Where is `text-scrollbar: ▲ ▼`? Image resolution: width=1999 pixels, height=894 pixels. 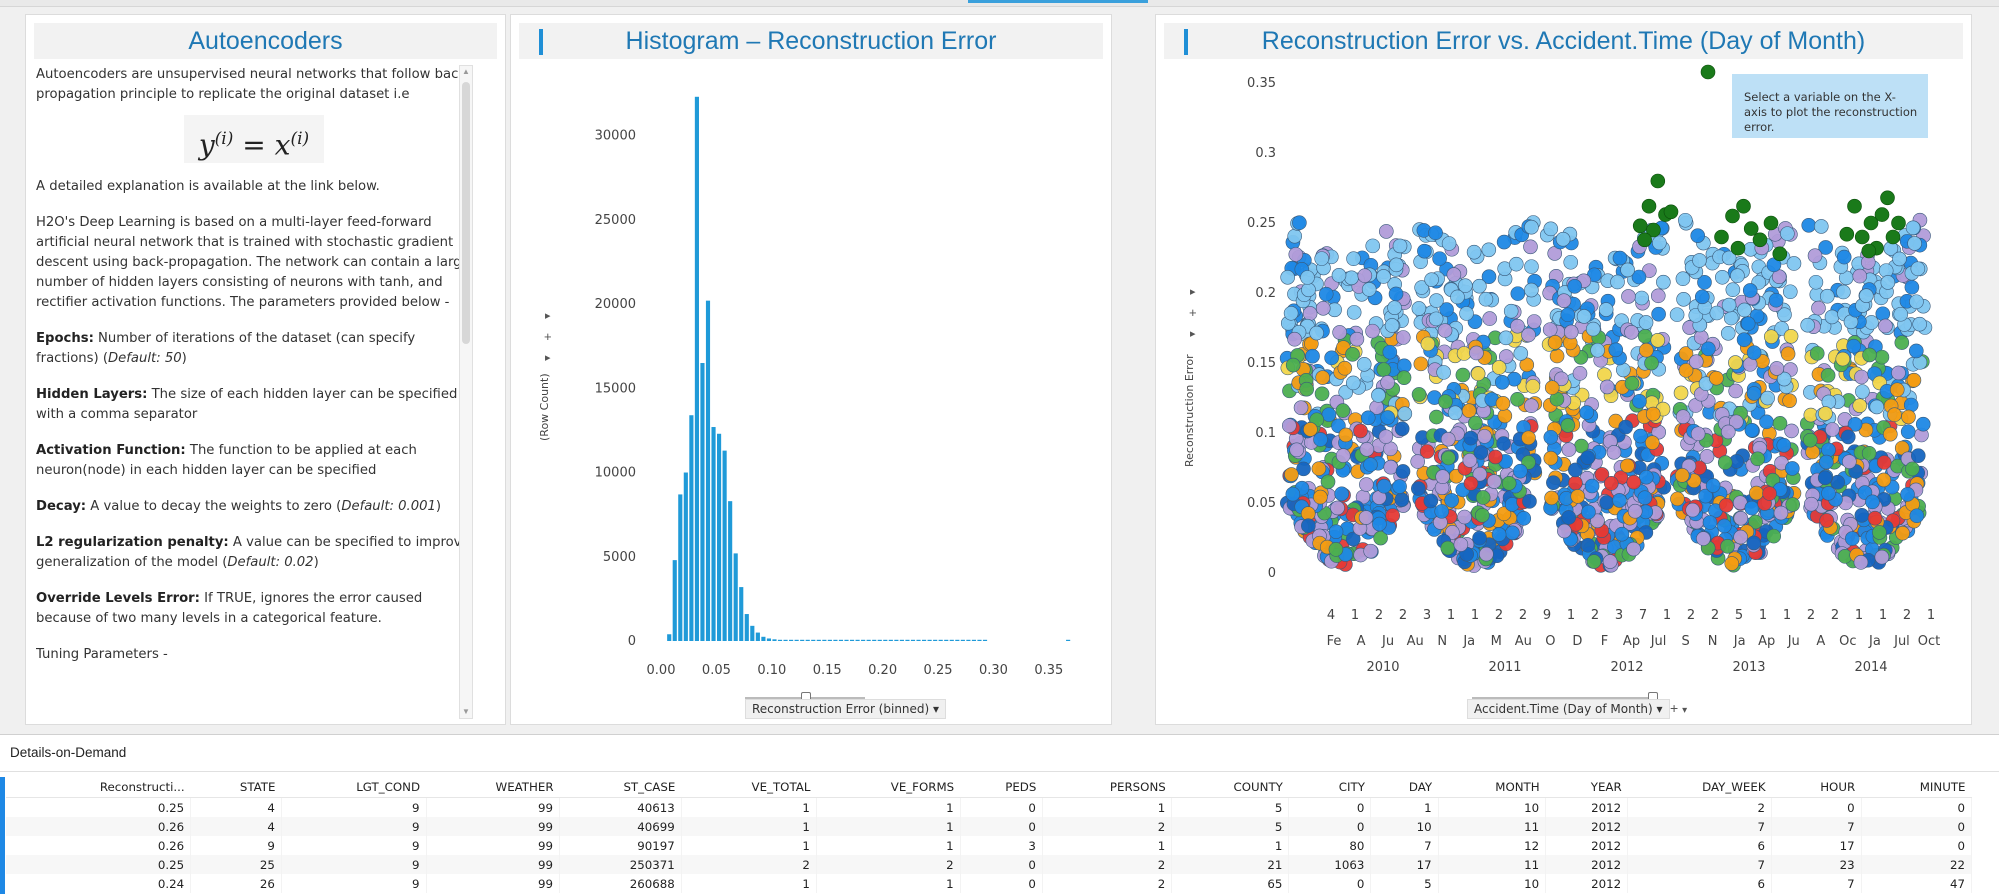 text-scrollbar: ▲ ▼ is located at coordinates (466, 392).